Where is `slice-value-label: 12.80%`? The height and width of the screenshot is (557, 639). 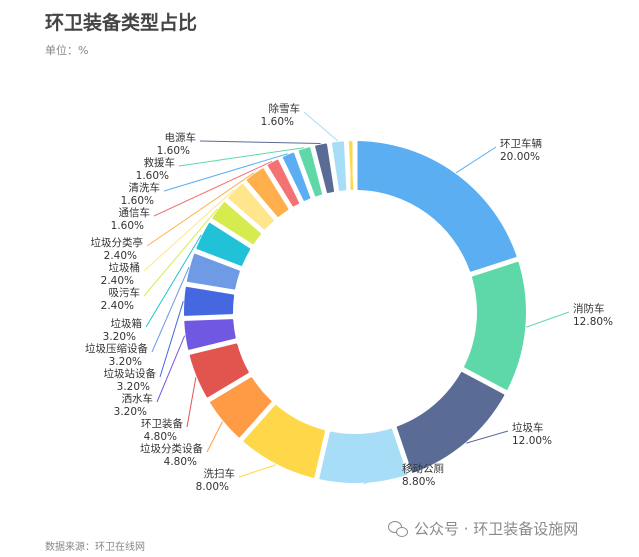 slice-value-label: 12.80% is located at coordinates (593, 322).